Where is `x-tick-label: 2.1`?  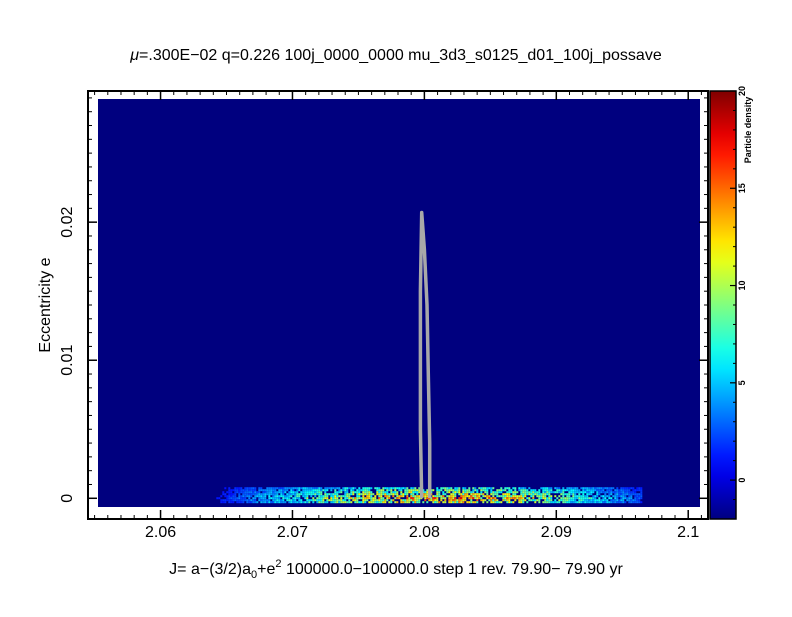 x-tick-label: 2.1 is located at coordinates (688, 532).